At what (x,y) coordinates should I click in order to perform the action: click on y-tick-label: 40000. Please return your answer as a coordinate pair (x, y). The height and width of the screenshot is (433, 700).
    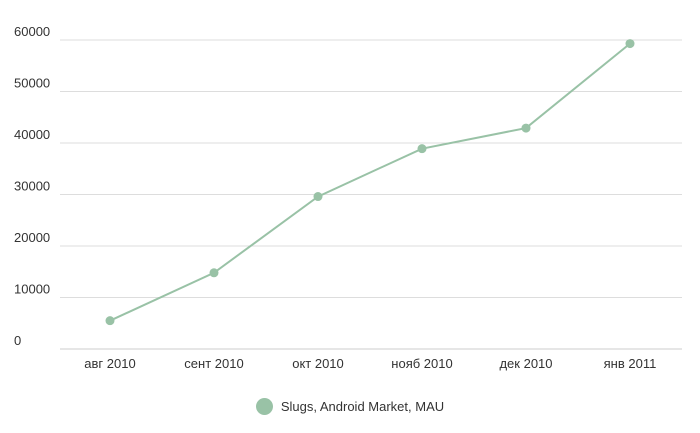
    Looking at the image, I should click on (32, 134).